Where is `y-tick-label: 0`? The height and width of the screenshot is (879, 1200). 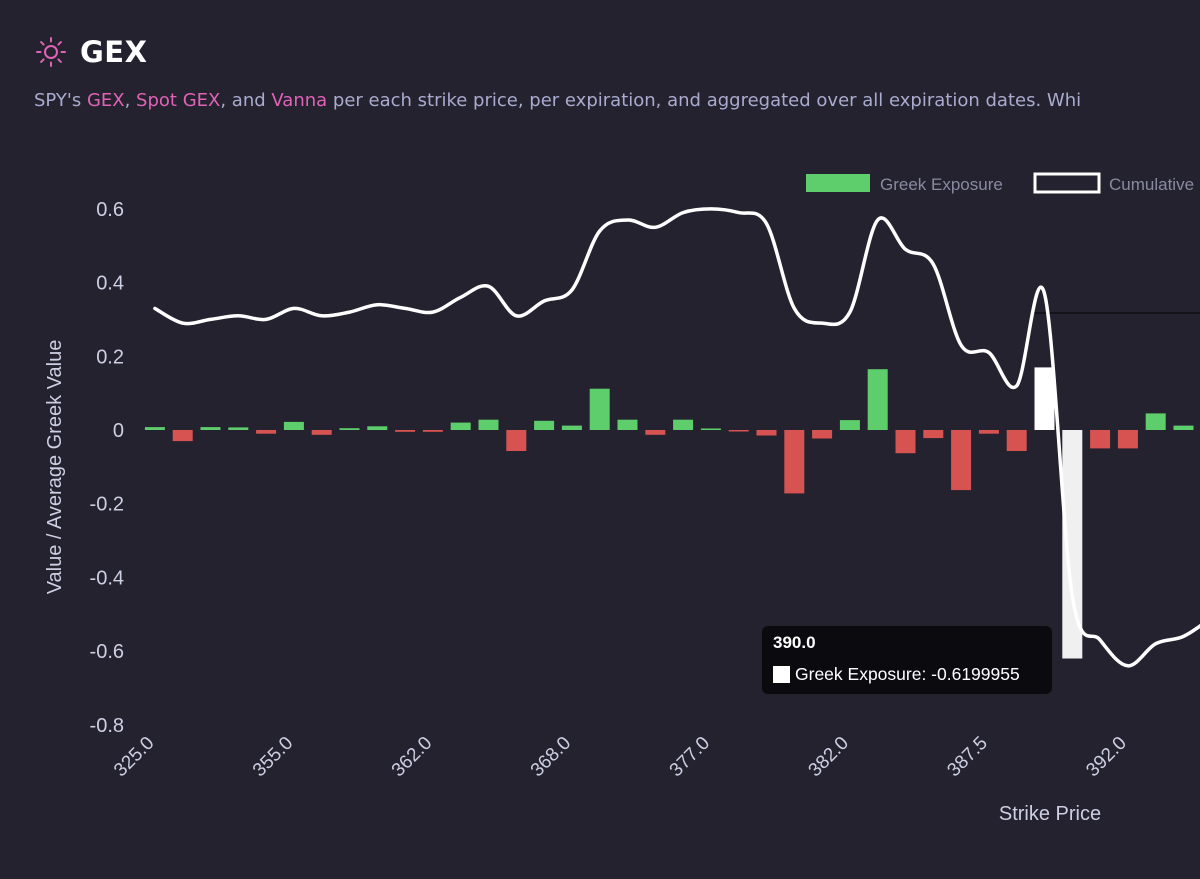 y-tick-label: 0 is located at coordinates (118, 431).